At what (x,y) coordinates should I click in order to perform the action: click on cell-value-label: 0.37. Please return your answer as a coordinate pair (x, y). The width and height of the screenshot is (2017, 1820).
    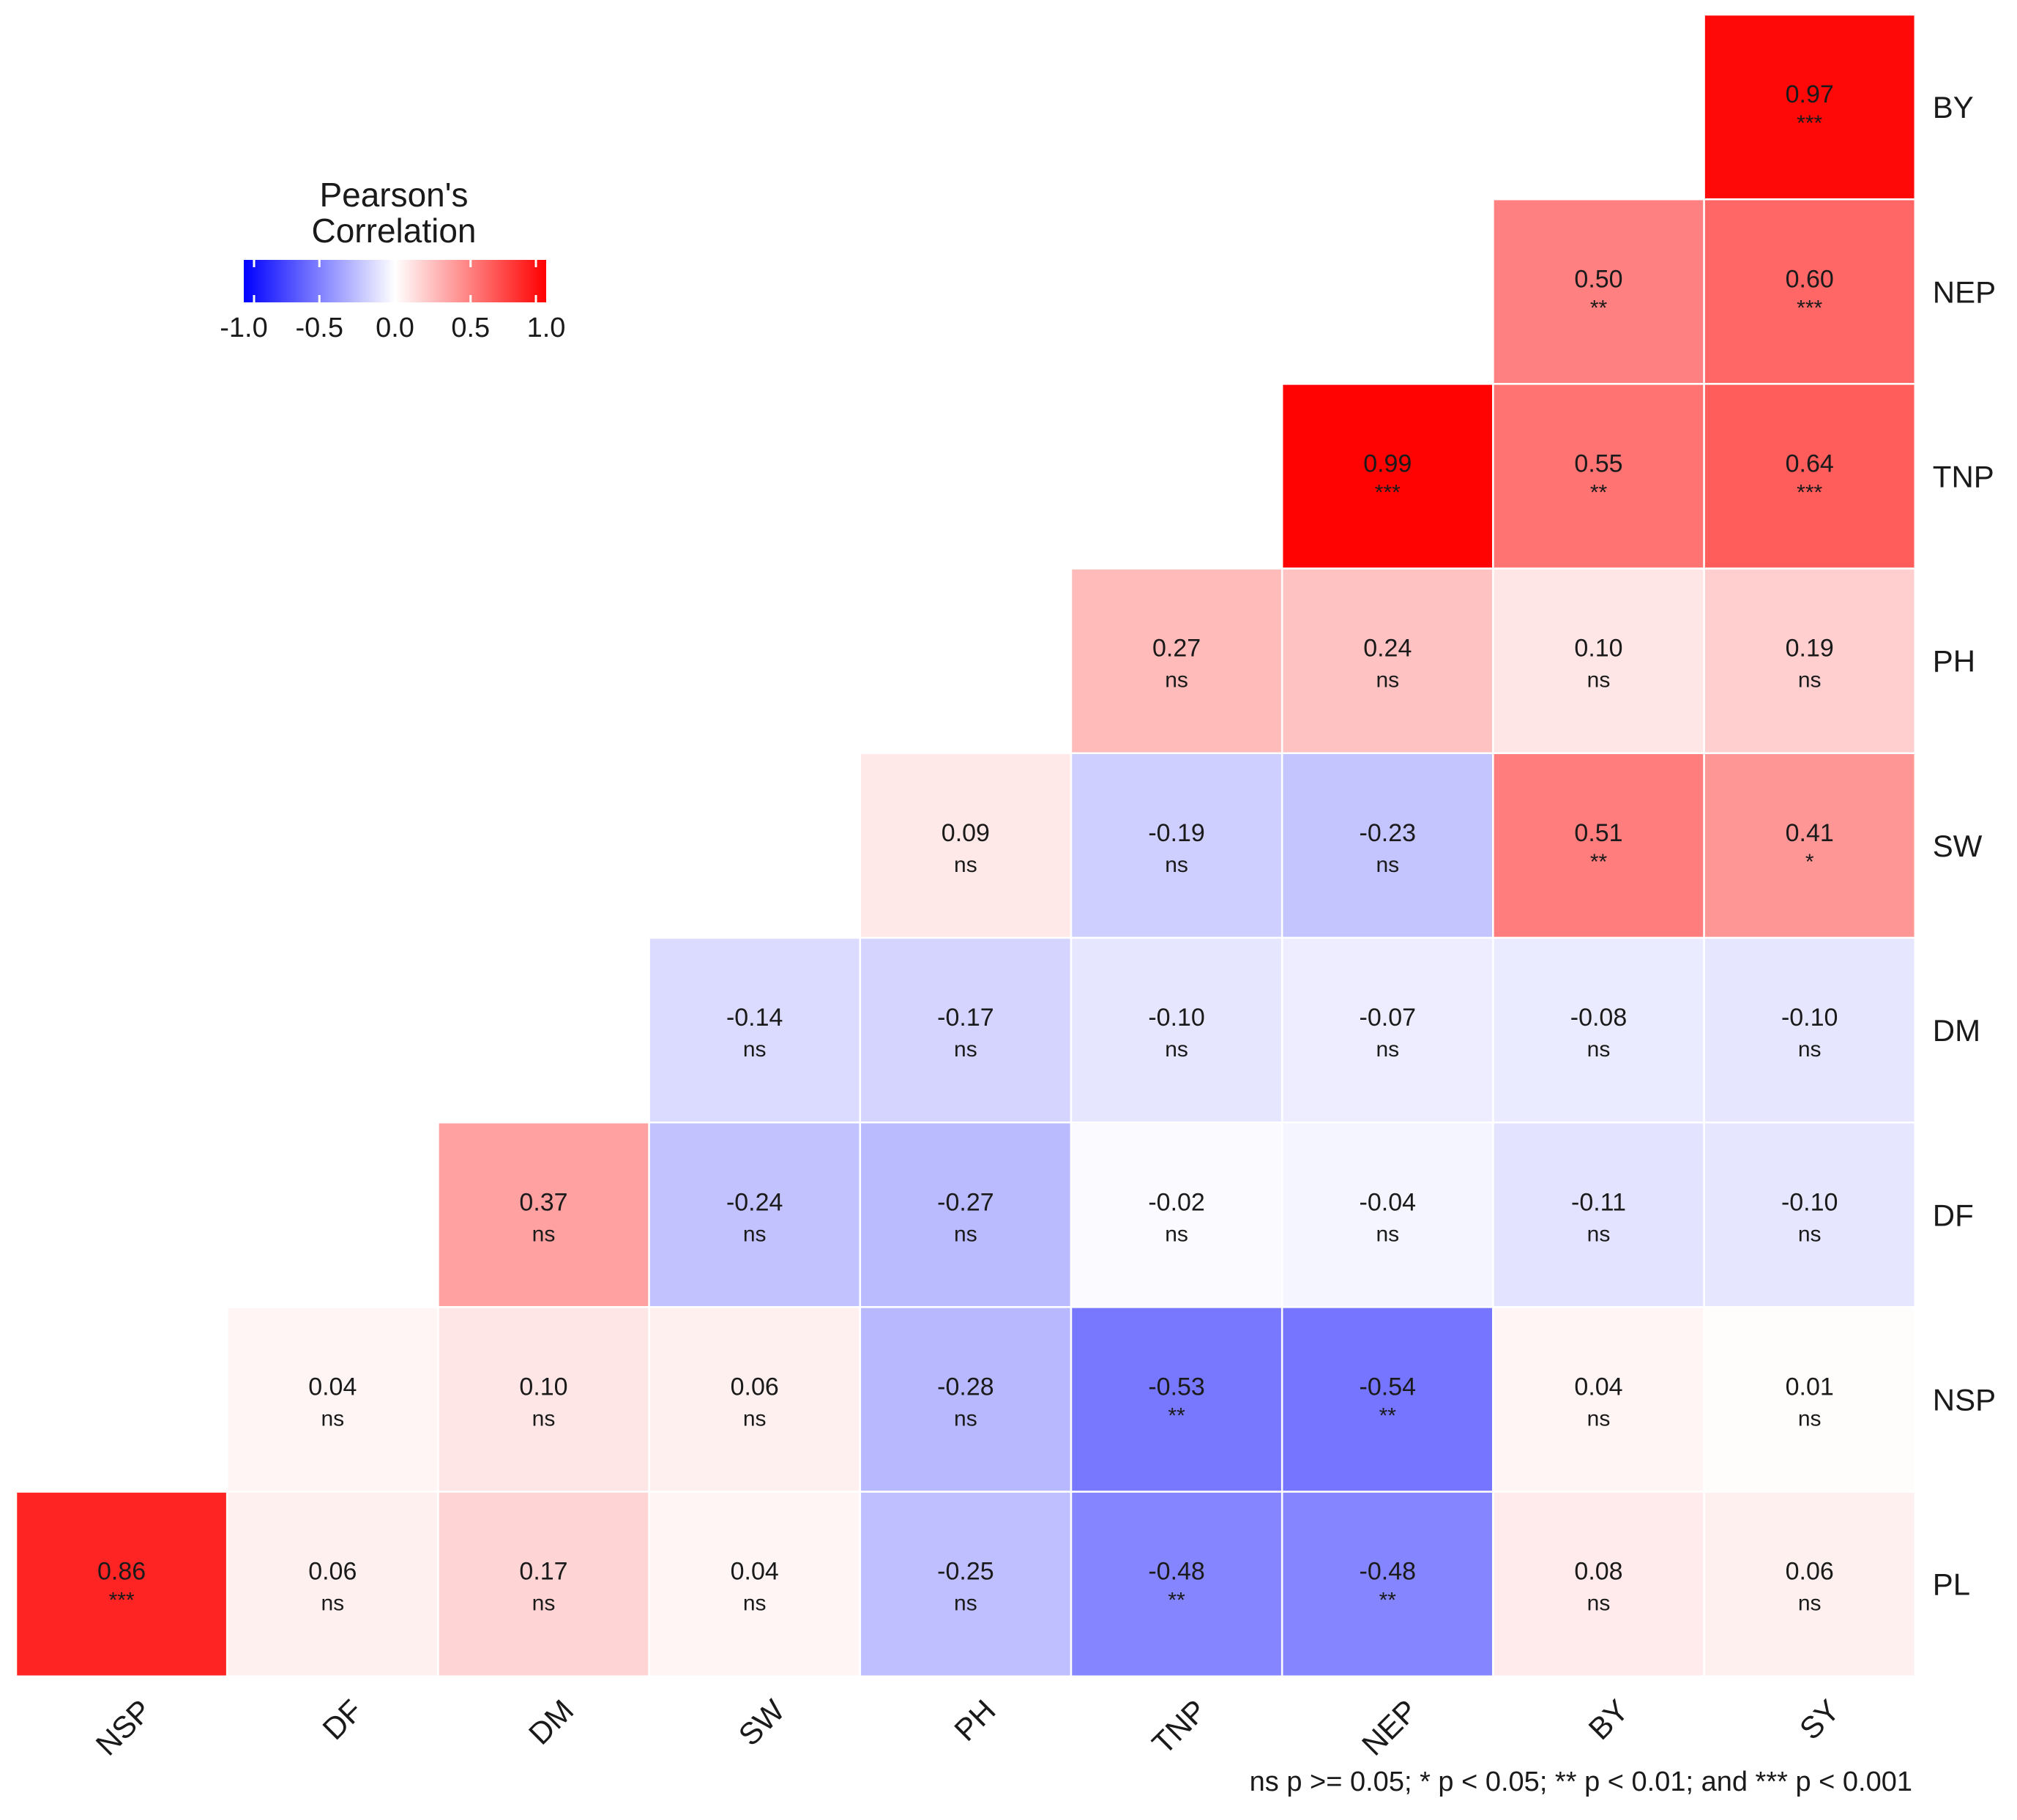
    Looking at the image, I should click on (543, 1202).